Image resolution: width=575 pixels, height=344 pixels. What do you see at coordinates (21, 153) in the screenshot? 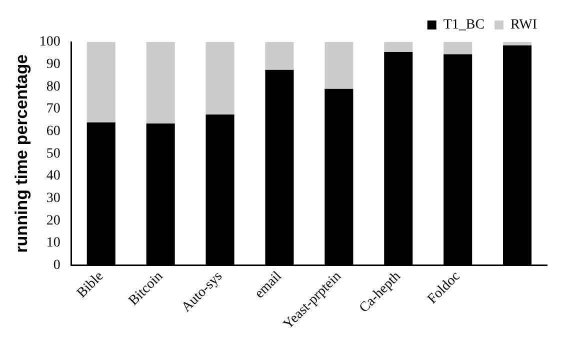
I see `y-axis-title: running time percentage` at bounding box center [21, 153].